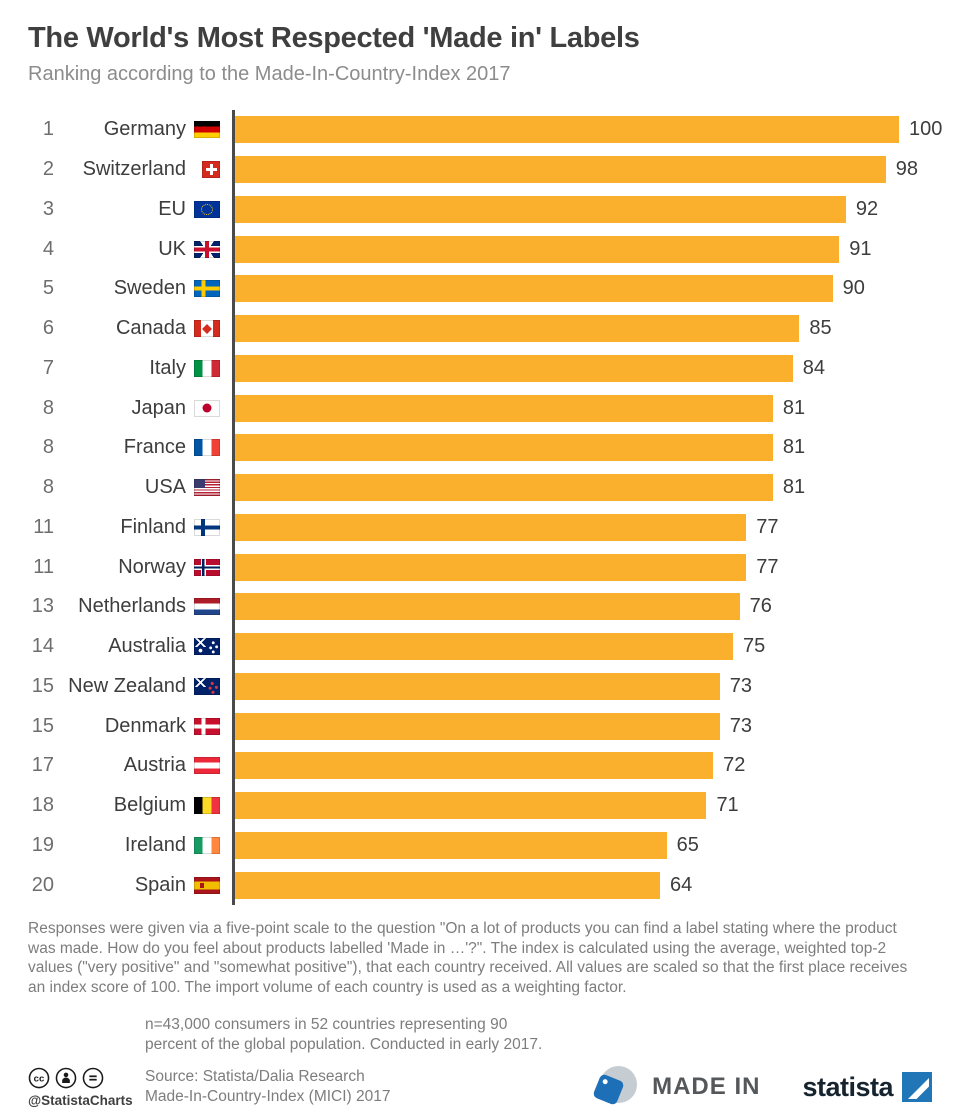  What do you see at coordinates (853, 288) in the screenshot?
I see `value-label: 90` at bounding box center [853, 288].